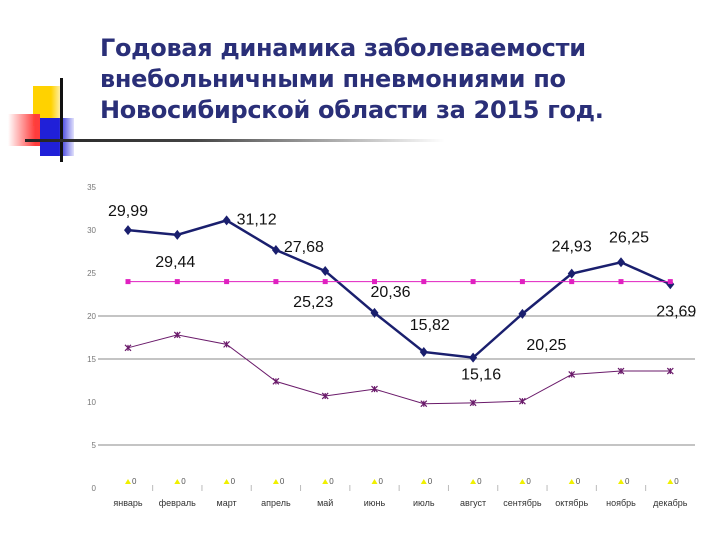 The width and height of the screenshot is (720, 540). I want to click on x-tick-label: январь, so click(128, 503).